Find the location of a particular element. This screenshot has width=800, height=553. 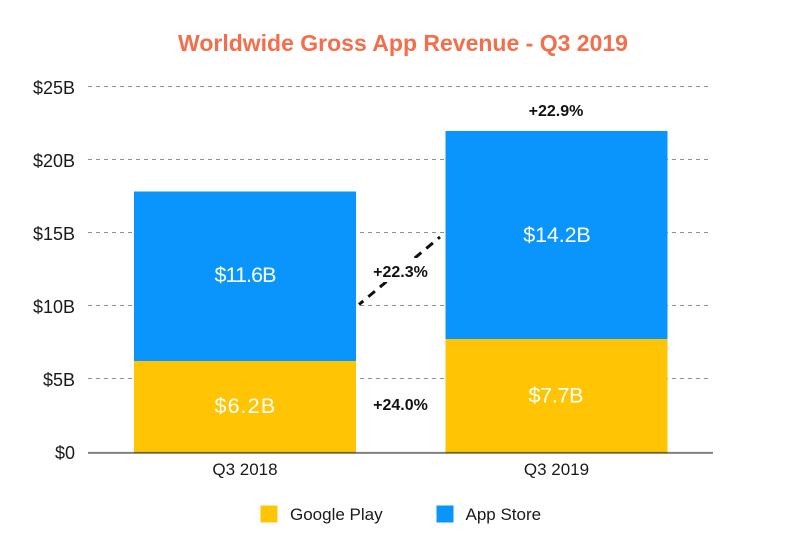

svg-text: $20B is located at coordinates (54, 161).